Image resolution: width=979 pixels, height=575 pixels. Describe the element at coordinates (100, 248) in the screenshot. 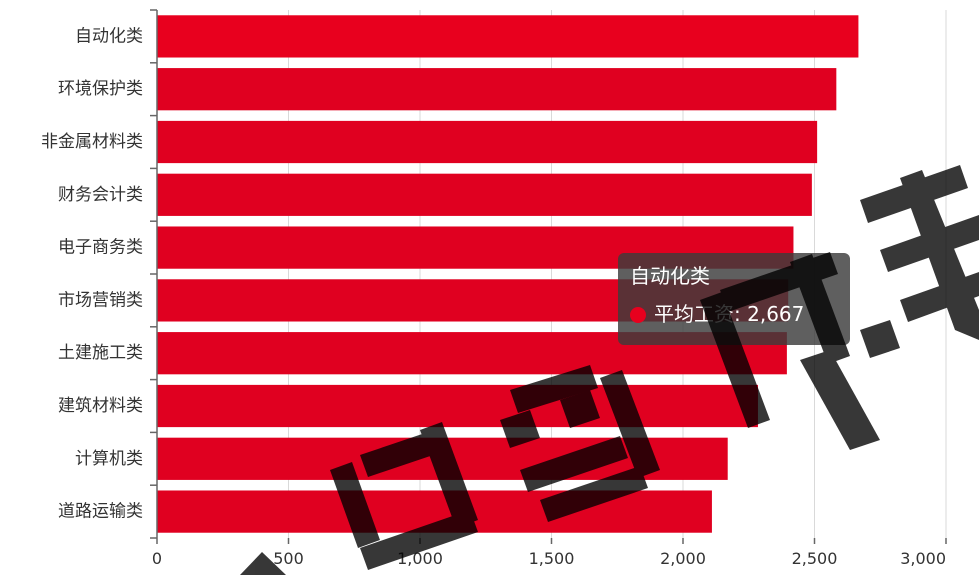

I see `category-label: 电子商务类` at that location.